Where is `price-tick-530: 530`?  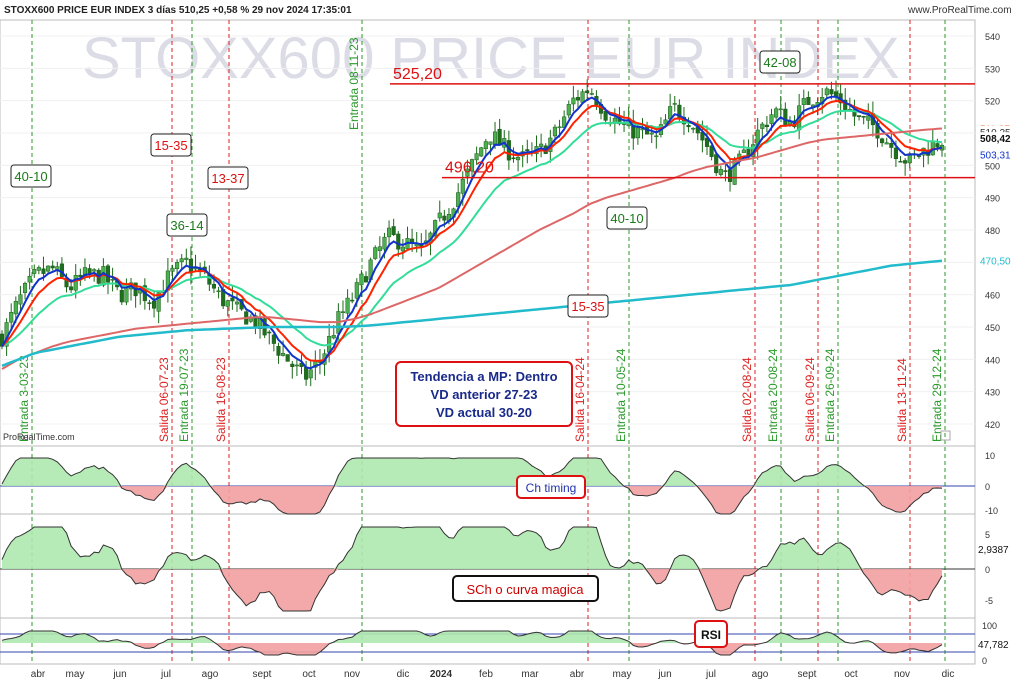
price-tick-530: 530 is located at coordinates (992, 69).